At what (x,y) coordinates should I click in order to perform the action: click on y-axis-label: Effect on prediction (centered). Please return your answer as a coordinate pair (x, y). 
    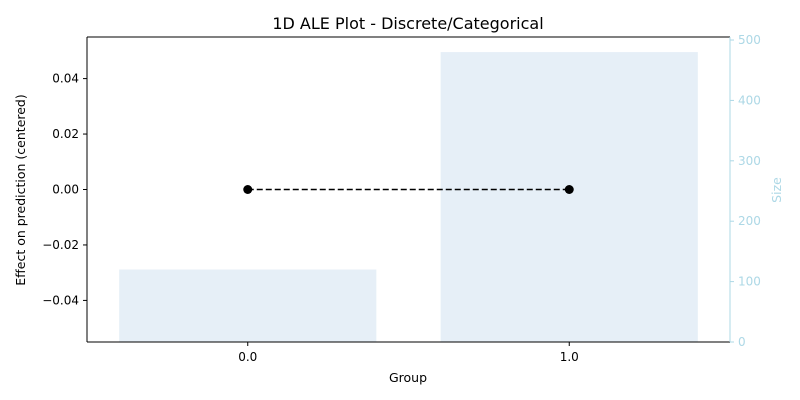
    Looking at the image, I should click on (20, 190).